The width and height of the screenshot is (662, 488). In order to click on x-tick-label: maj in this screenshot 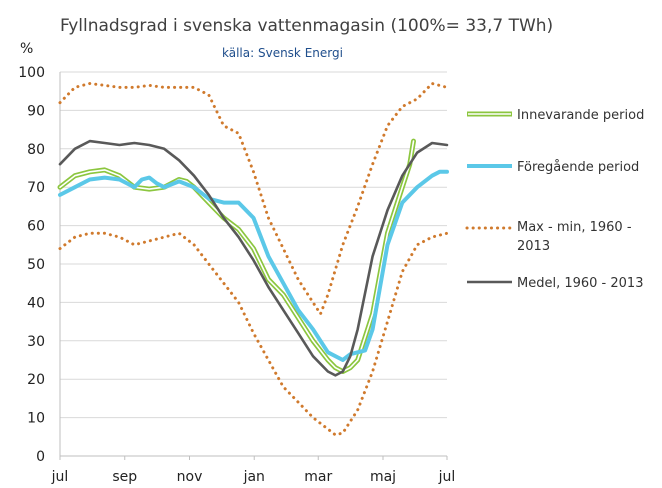, I will do `click(383, 477)`.